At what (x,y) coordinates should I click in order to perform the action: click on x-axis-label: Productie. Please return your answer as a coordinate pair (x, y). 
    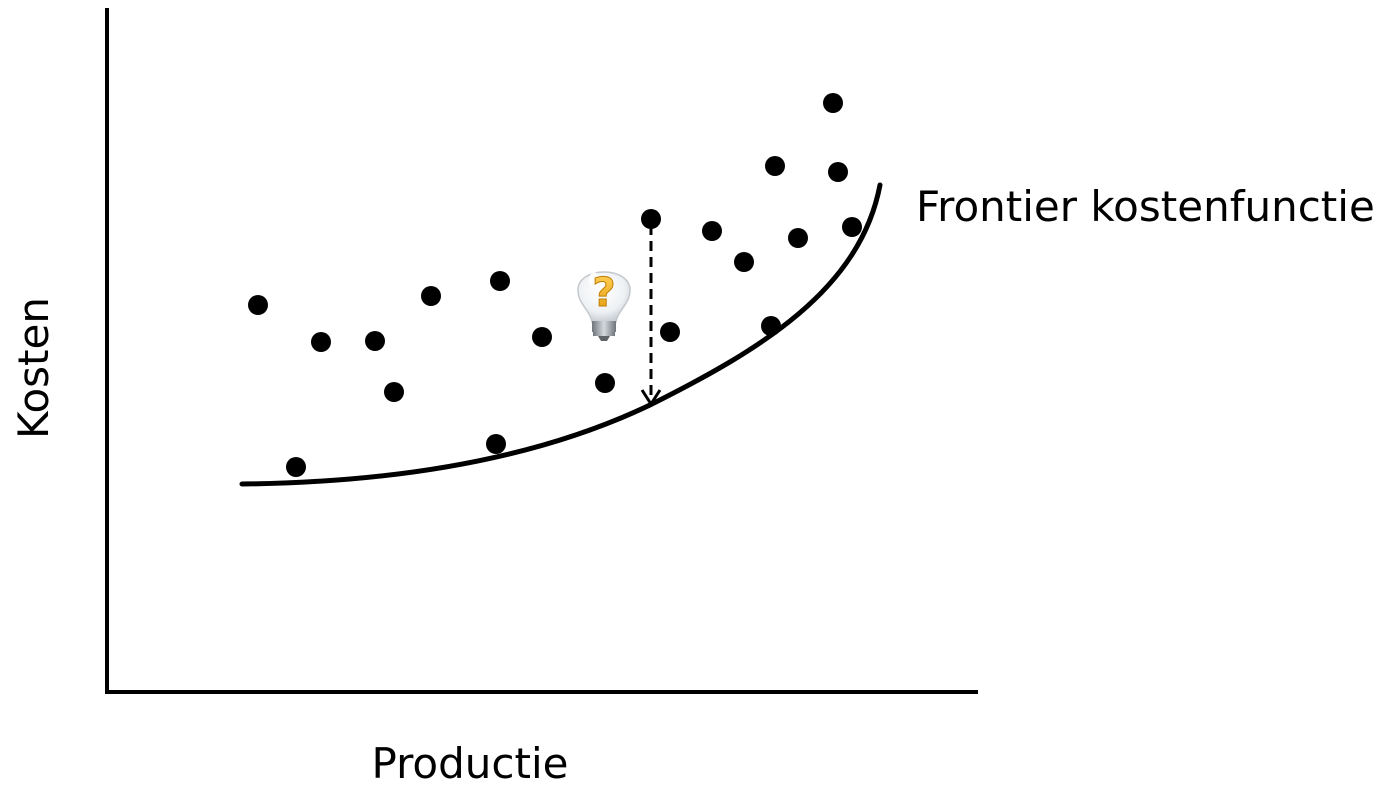
    Looking at the image, I should click on (470, 762).